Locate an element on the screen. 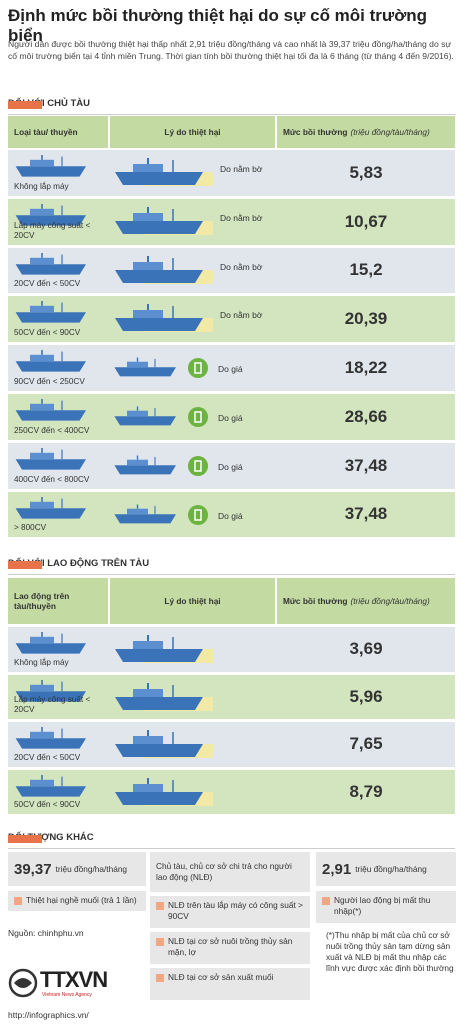  table-row: 90CV đến < 250CV Do giá 18,22 is located at coordinates (231, 368).